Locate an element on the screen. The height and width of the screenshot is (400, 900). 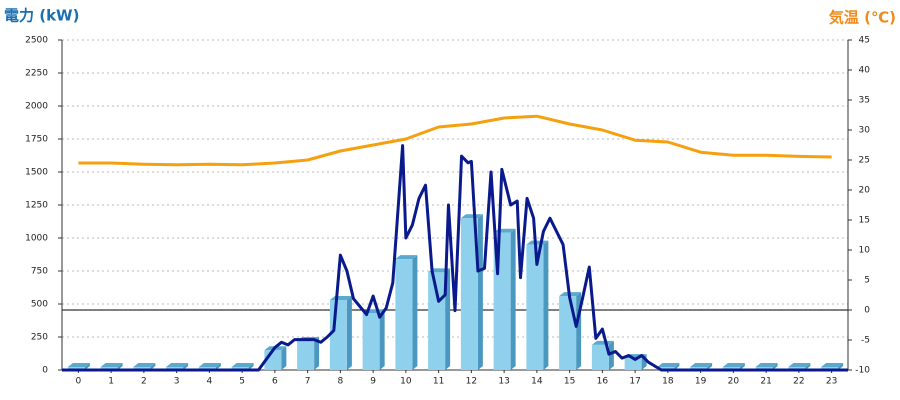
y-tick-label: 1500 is located at coordinates (36, 173).